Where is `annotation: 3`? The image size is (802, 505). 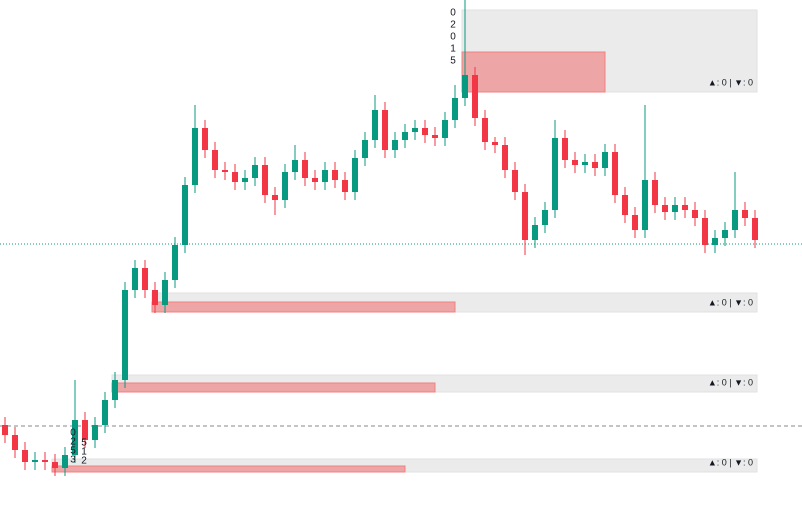 annotation: 3 is located at coordinates (73, 460).